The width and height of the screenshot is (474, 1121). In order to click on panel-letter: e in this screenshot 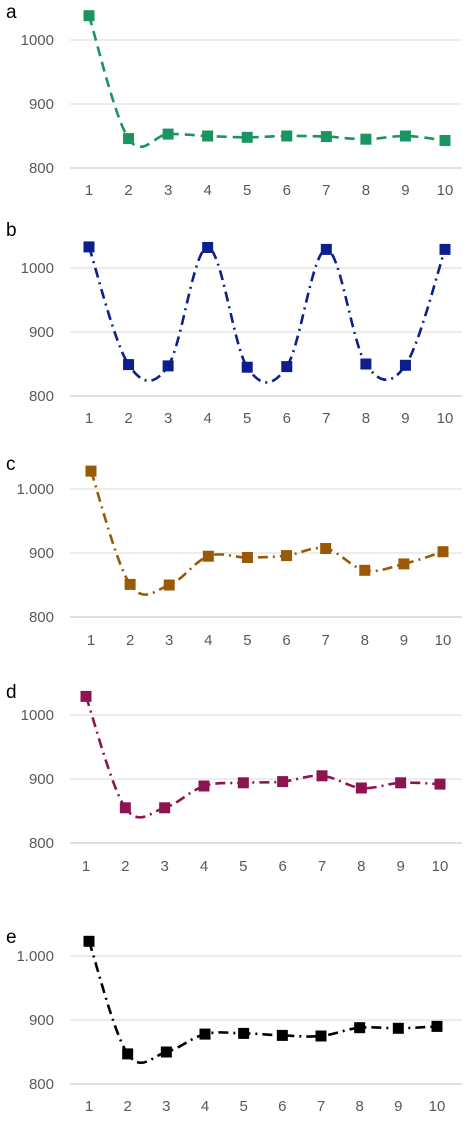, I will do `click(11, 937)`.